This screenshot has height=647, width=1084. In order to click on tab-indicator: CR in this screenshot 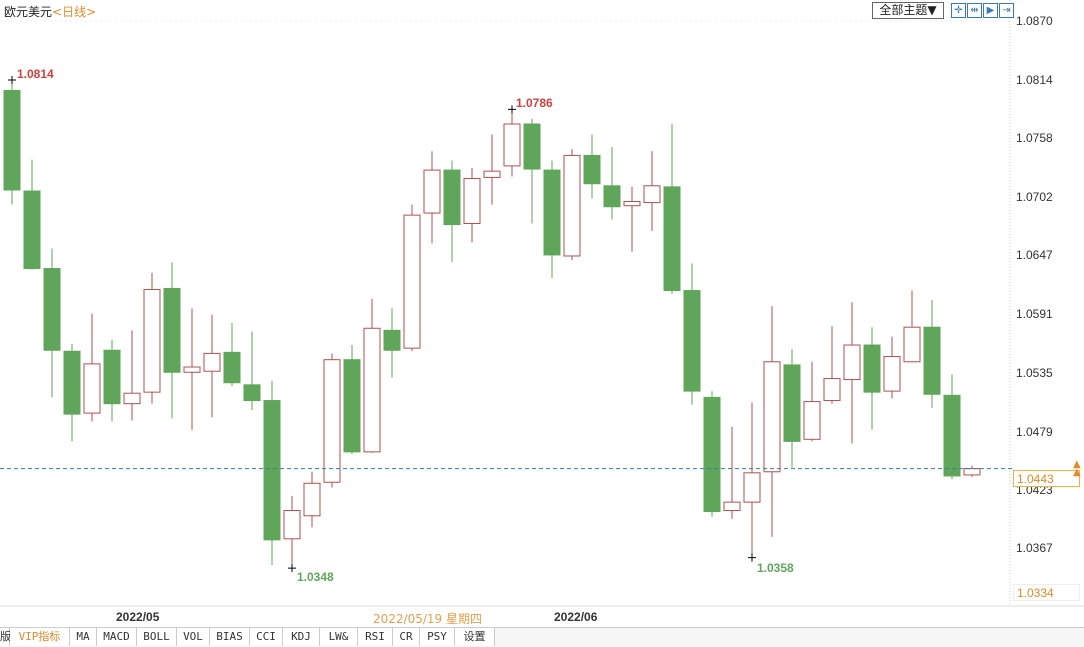, I will do `click(406, 637)`.